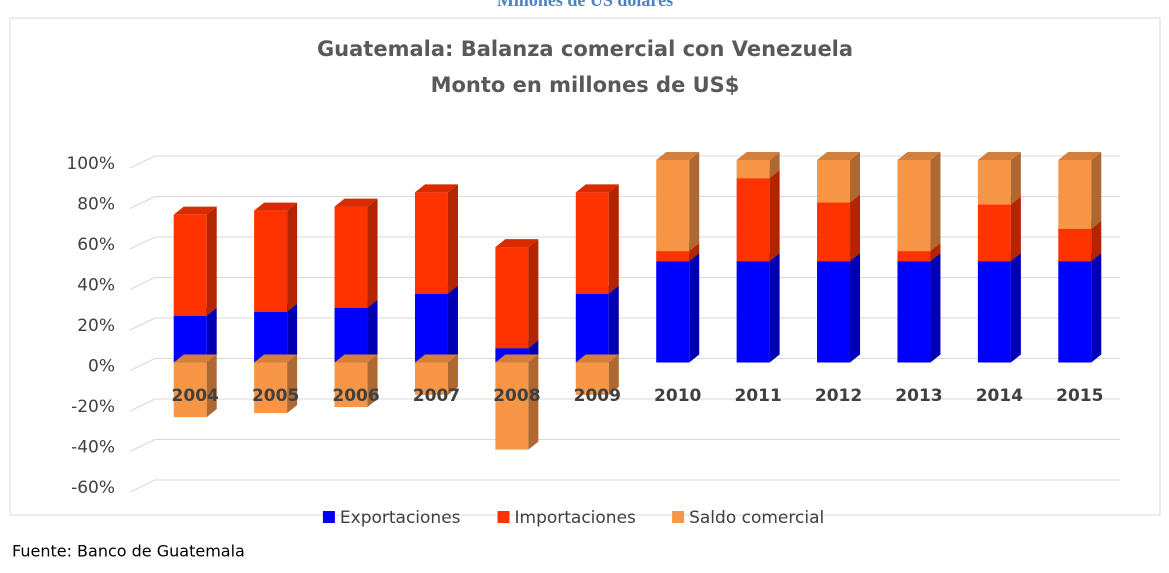  What do you see at coordinates (576, 518) in the screenshot?
I see `legend-label: Importaciones` at bounding box center [576, 518].